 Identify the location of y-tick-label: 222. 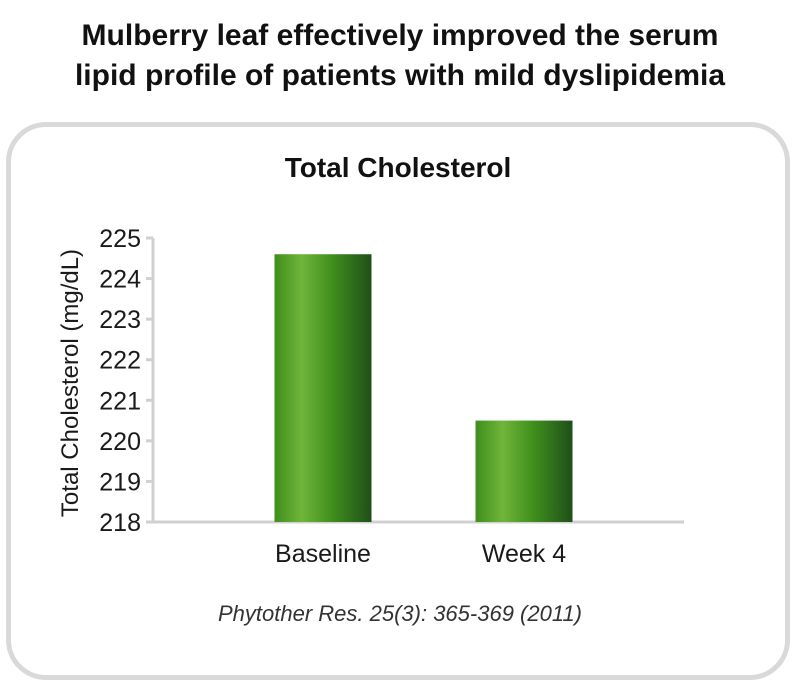
(120, 361).